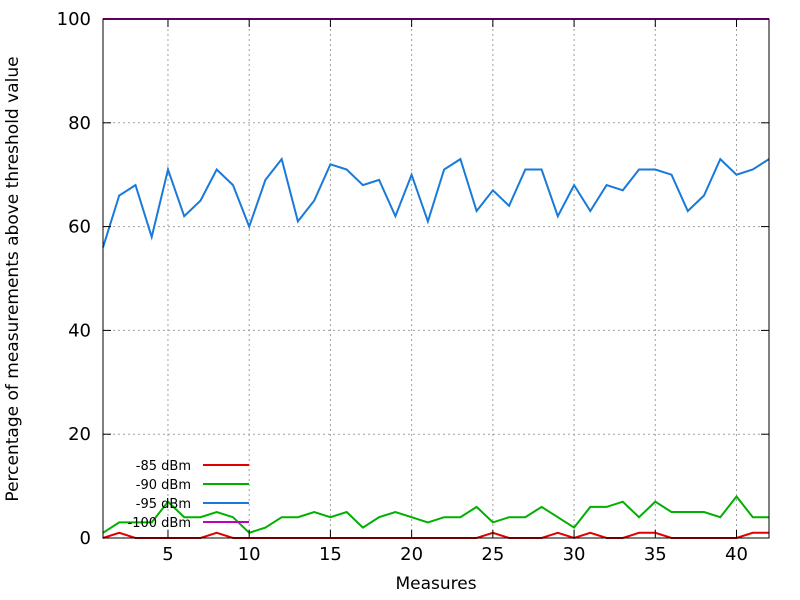 This screenshot has height=600, width=800. What do you see at coordinates (79, 123) in the screenshot?
I see `y-tick-label: 80` at bounding box center [79, 123].